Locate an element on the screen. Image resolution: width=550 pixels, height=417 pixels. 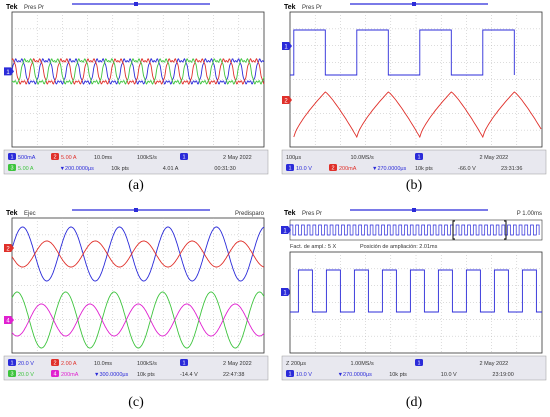
markers-c: 24 is located at coordinates (9, 284).